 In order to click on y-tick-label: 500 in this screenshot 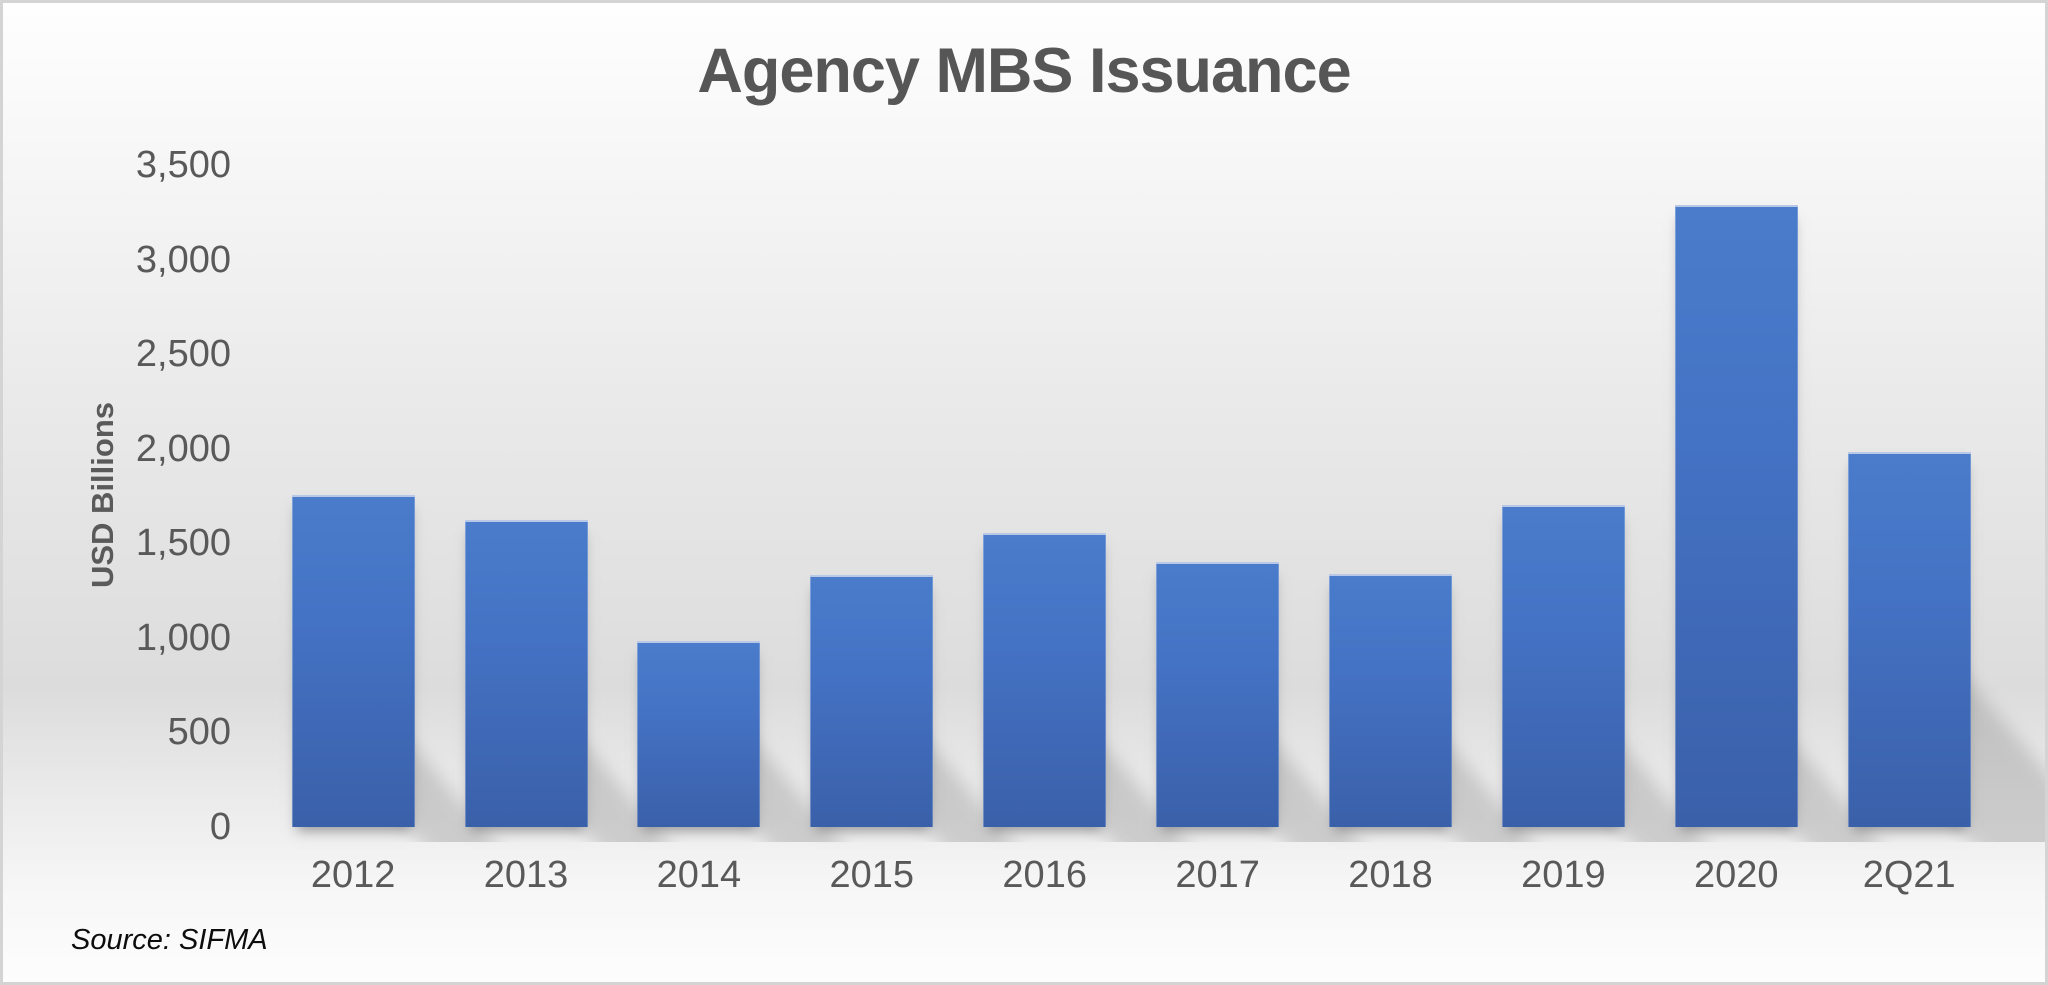, I will do `click(199, 732)`.